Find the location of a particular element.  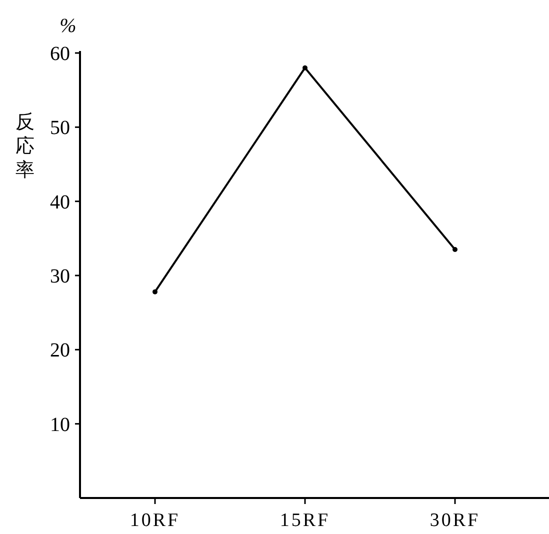

x-tick-label: 30RF is located at coordinates (455, 520).